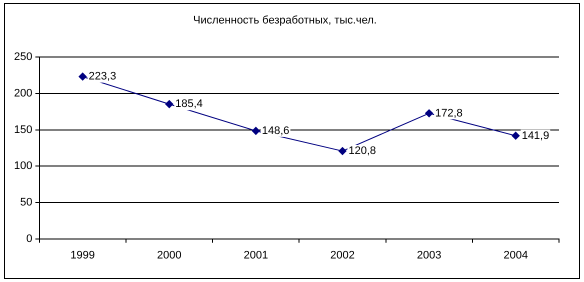  What do you see at coordinates (23, 57) in the screenshot?
I see `y-tick-label: 250` at bounding box center [23, 57].